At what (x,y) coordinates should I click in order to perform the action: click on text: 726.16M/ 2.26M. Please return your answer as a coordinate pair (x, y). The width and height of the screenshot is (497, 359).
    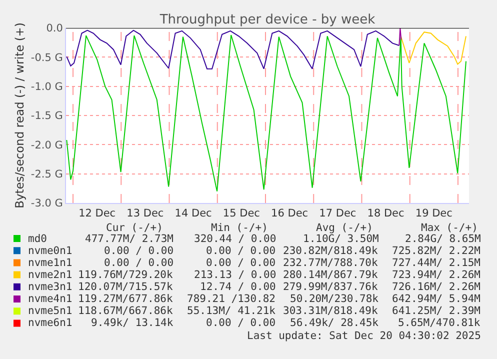
    Looking at the image, I should click on (436, 287).